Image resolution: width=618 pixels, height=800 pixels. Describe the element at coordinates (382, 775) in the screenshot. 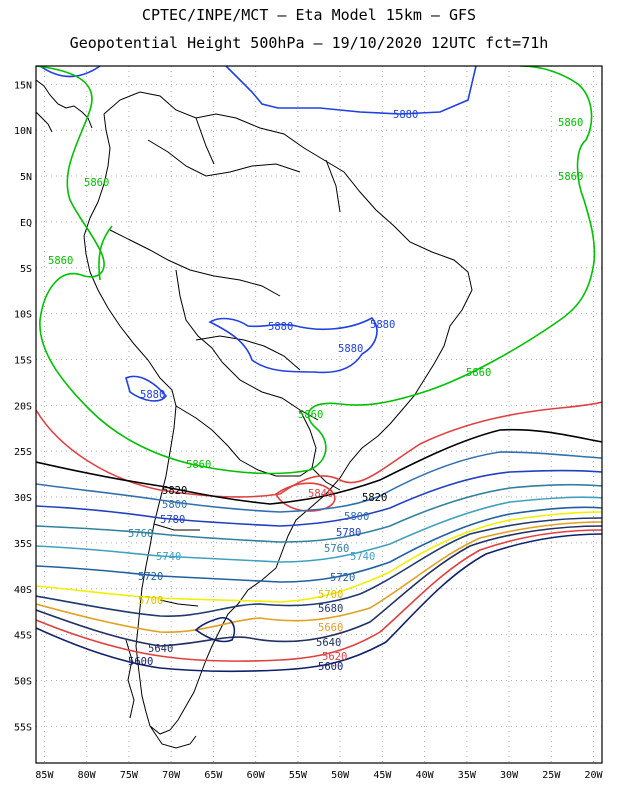

I see `lon-tick-label: 45W` at that location.